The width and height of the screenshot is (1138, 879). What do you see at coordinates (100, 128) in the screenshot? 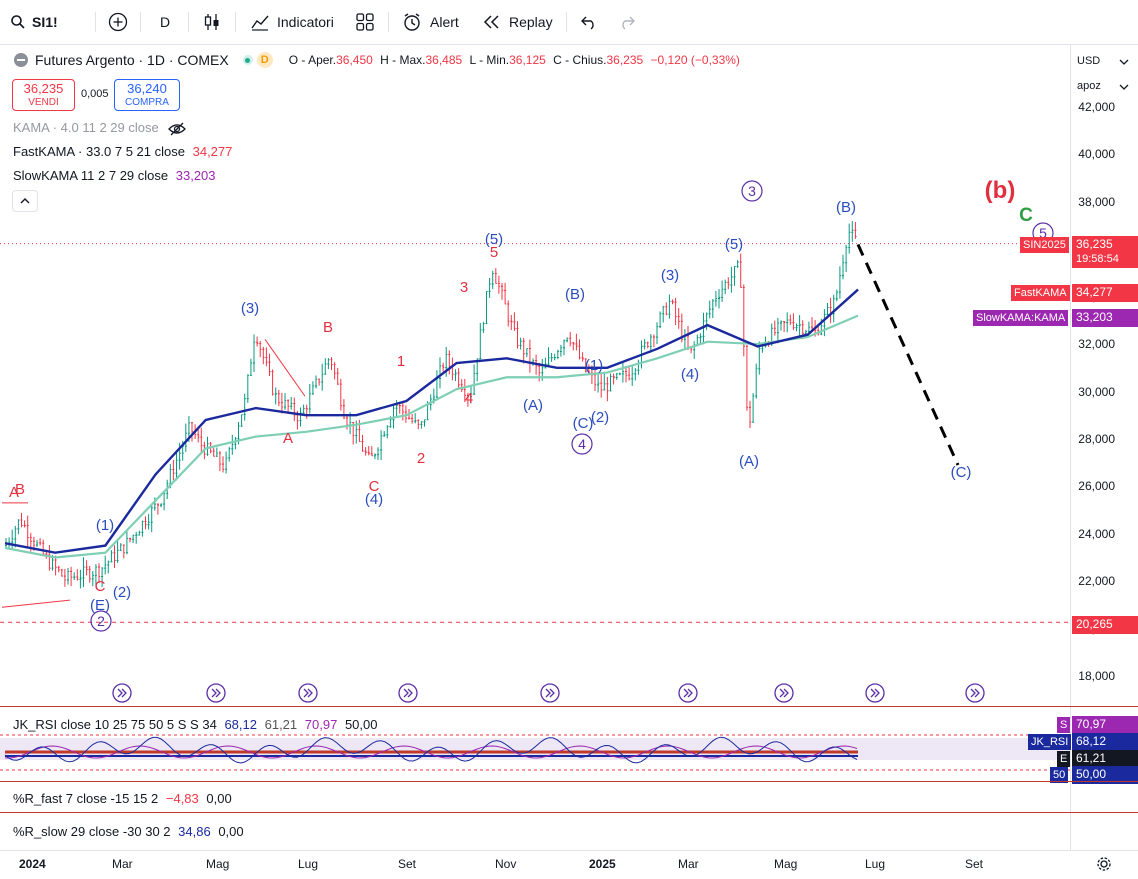
I see `kama-legend: KAMA · 4.0 11 2 29 close` at bounding box center [100, 128].